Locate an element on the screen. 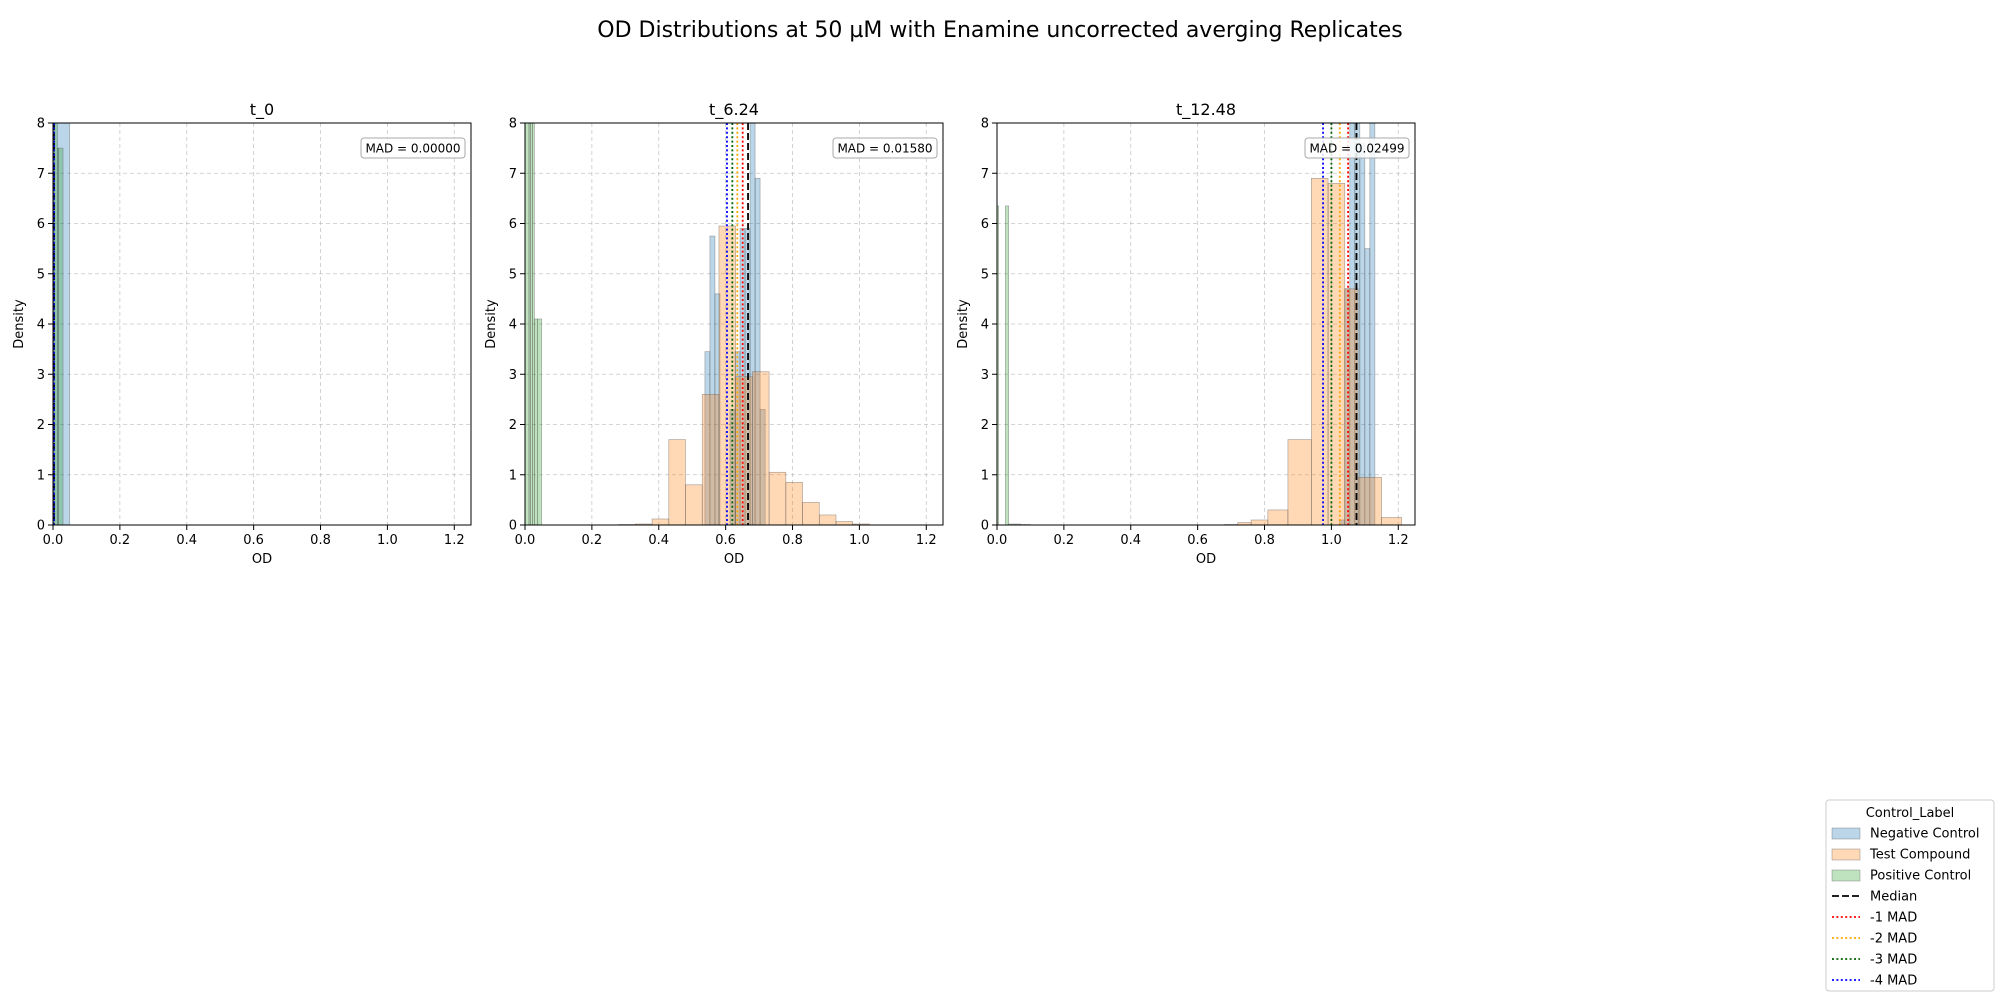 The height and width of the screenshot is (1000, 2000). x-tick-label: 1.0 is located at coordinates (859, 540).